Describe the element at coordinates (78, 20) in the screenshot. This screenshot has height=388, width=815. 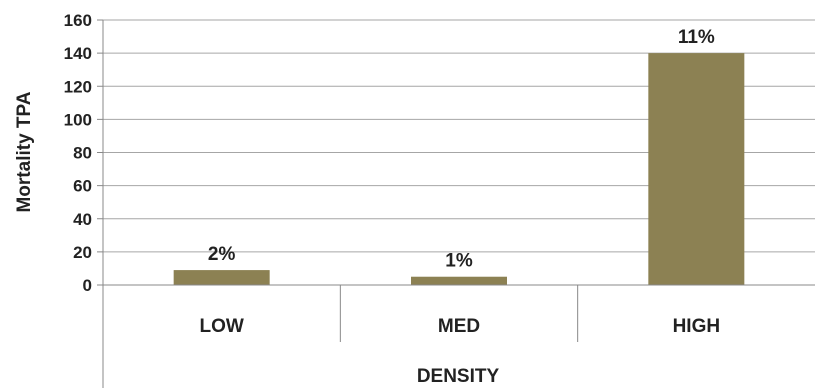
I see `y-tick-label: 160` at that location.